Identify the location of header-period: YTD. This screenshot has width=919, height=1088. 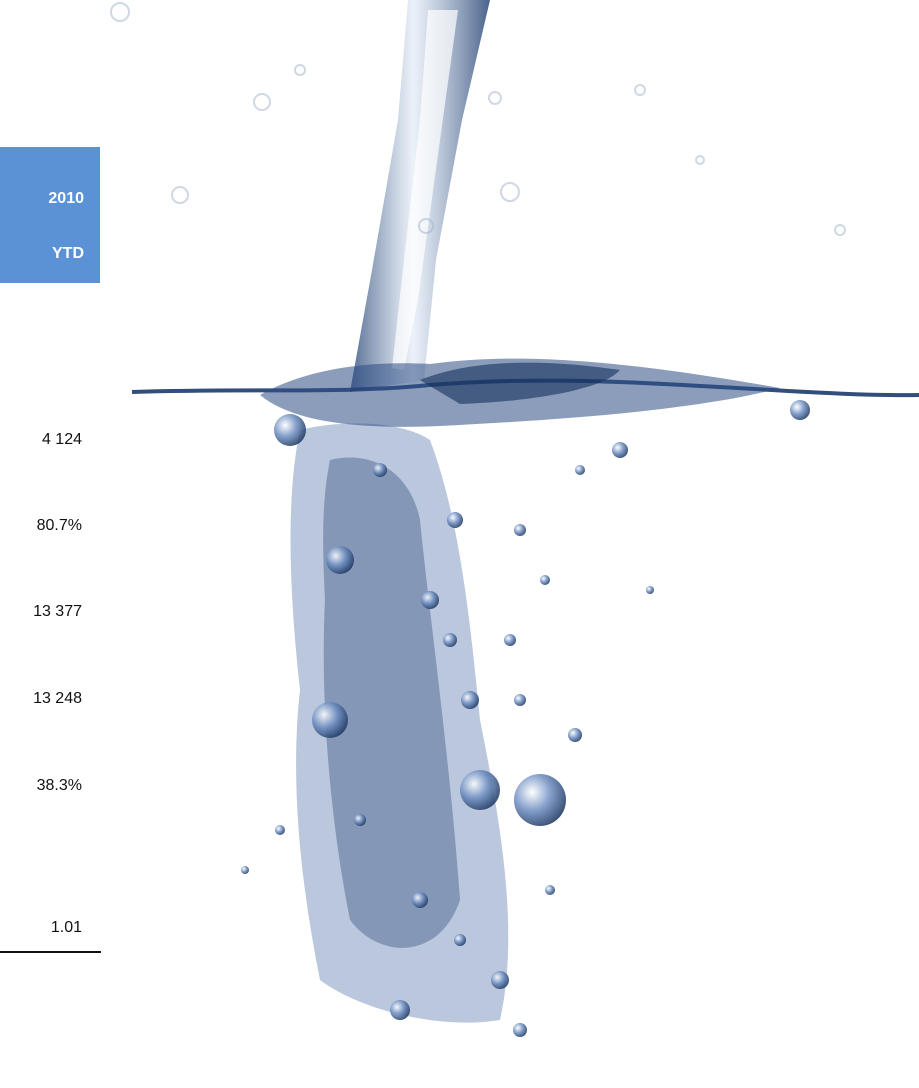
(68, 253).